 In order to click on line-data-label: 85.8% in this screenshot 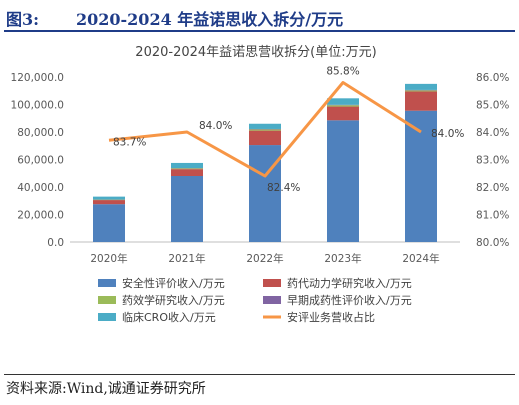, I will do `click(342, 72)`.